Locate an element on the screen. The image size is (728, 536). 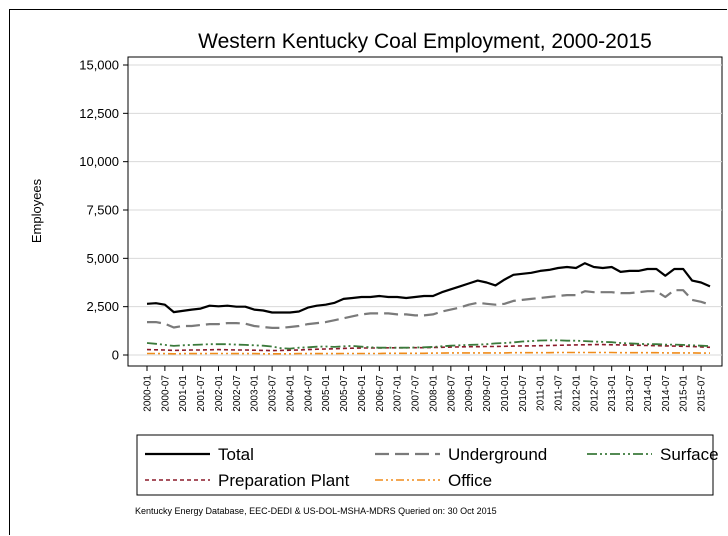
legend-label: Office is located at coordinates (470, 480).